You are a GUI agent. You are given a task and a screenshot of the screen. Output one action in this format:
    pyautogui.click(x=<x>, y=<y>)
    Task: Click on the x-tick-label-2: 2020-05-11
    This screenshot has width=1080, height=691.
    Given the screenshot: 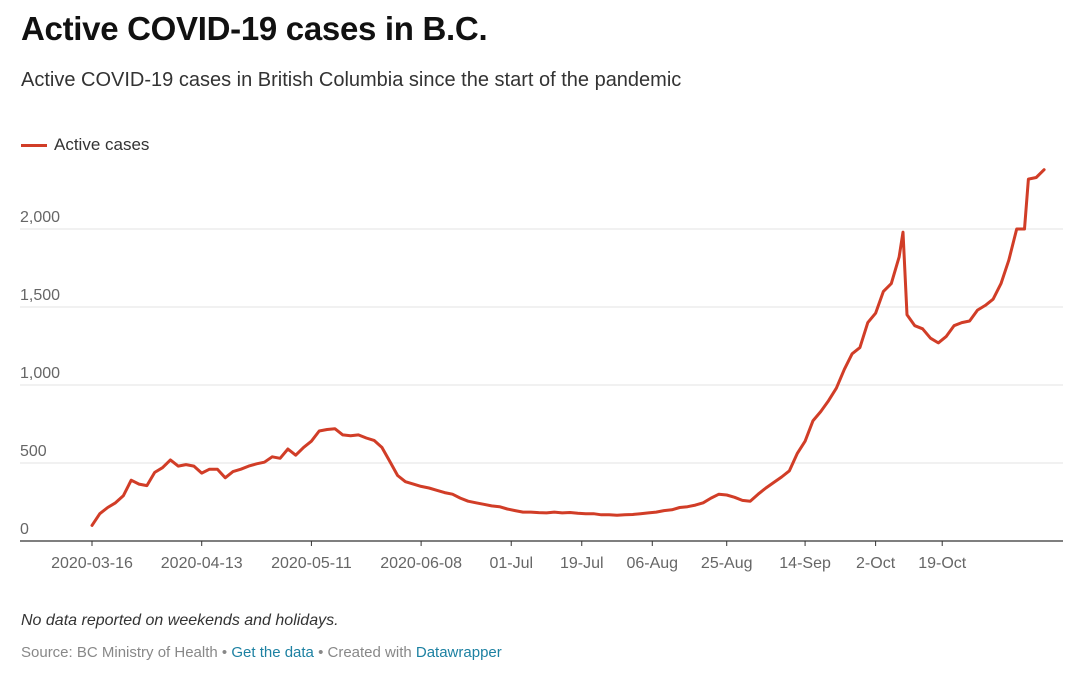 What is the action you would take?
    pyautogui.click(x=311, y=563)
    